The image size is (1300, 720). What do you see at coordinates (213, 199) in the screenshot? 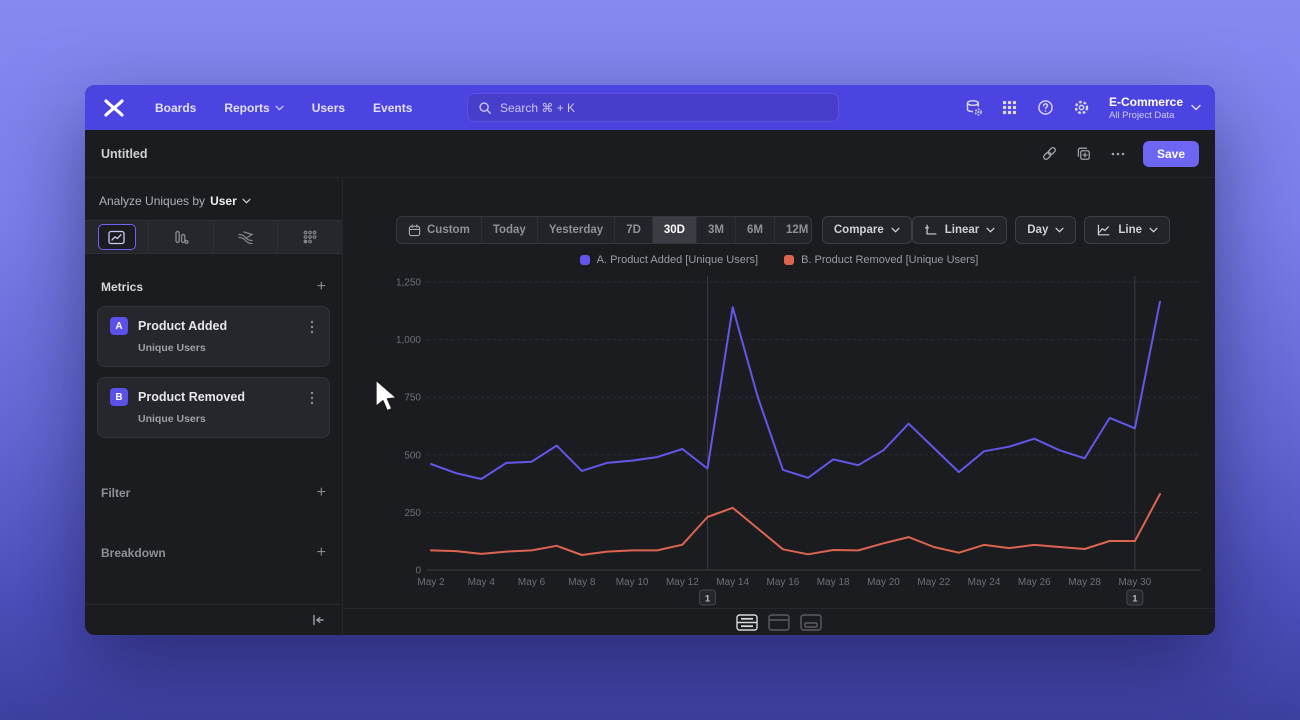
I see `analyze-selector: Analyze Uniques by User` at bounding box center [213, 199].